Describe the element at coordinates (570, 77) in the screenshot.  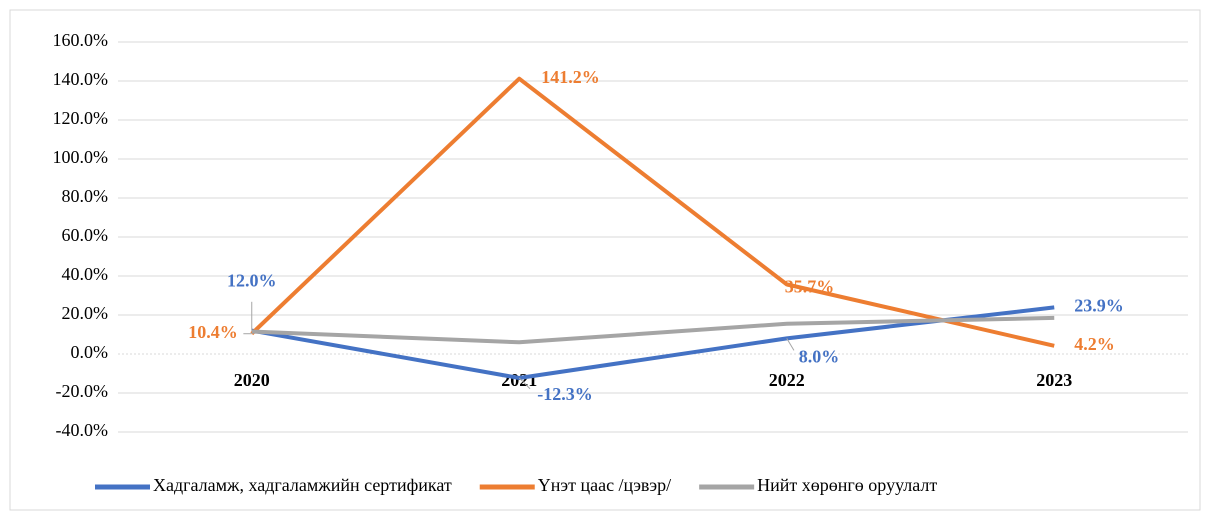
I see `data-label: 141.2%` at that location.